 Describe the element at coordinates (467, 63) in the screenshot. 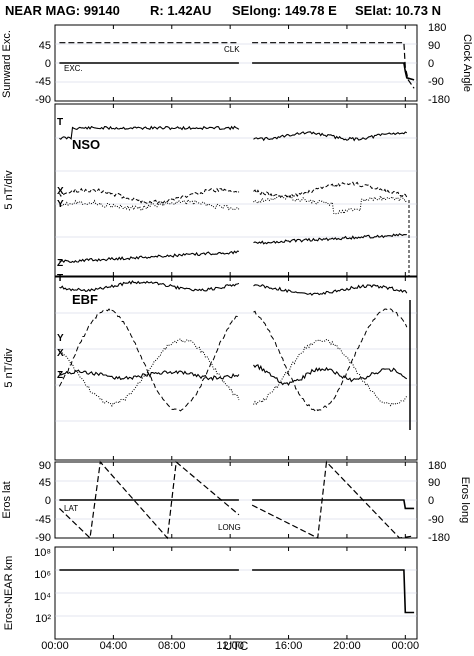

I see `clock-angle-axis-label: Clock Angle` at that location.